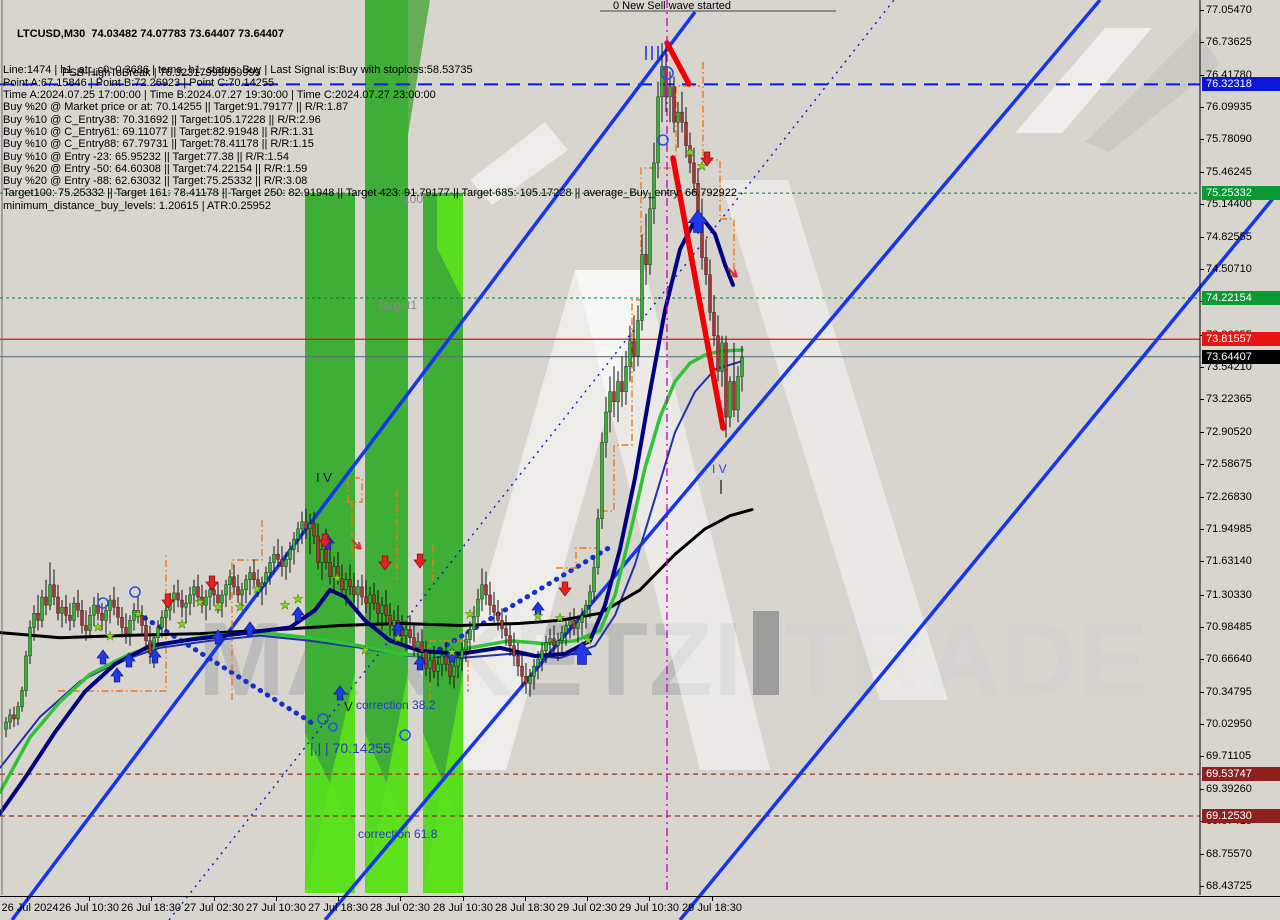  Describe the element at coordinates (384, 446) in the screenshot. I see `signal-bands` at that location.